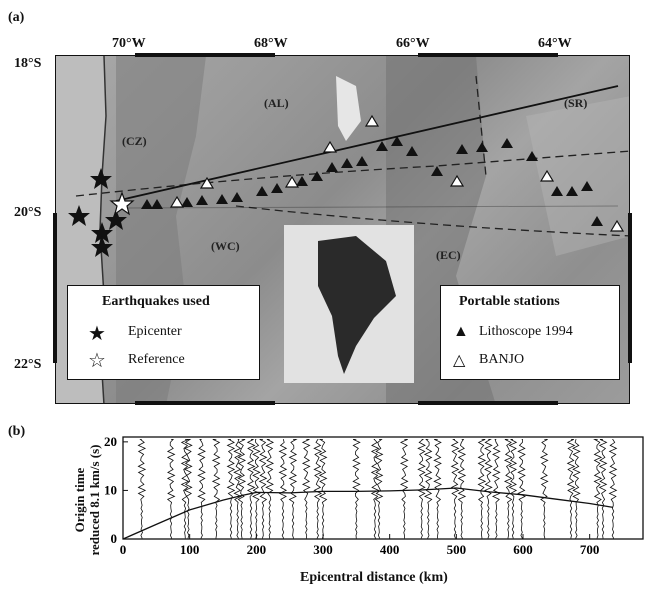  Describe the element at coordinates (114, 538) in the screenshot. I see `y-tick-label: 0` at that location.